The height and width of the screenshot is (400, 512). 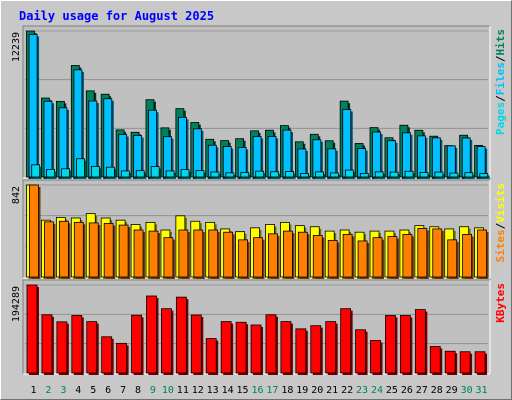 What do you see at coordinates (452, 390) in the screenshot?
I see `day-label: 29` at bounding box center [452, 390].